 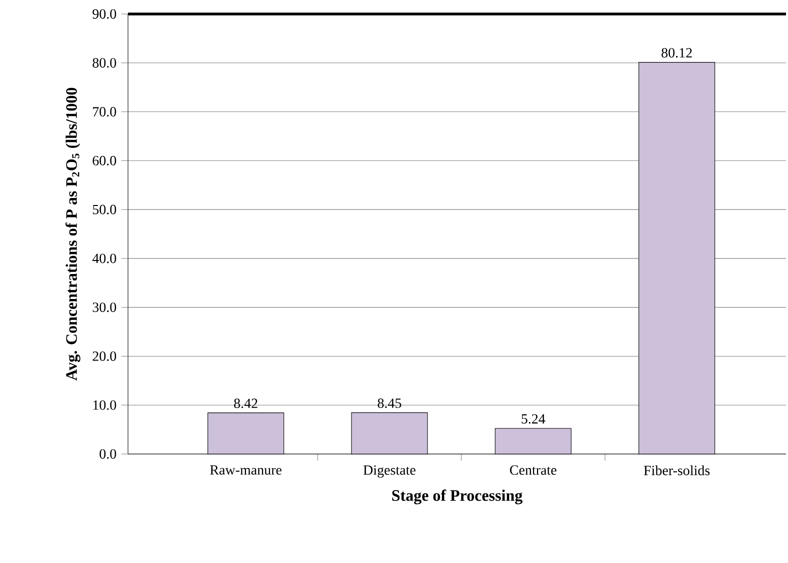 I want to click on y-tick-label: 20.0, so click(x=104, y=356).